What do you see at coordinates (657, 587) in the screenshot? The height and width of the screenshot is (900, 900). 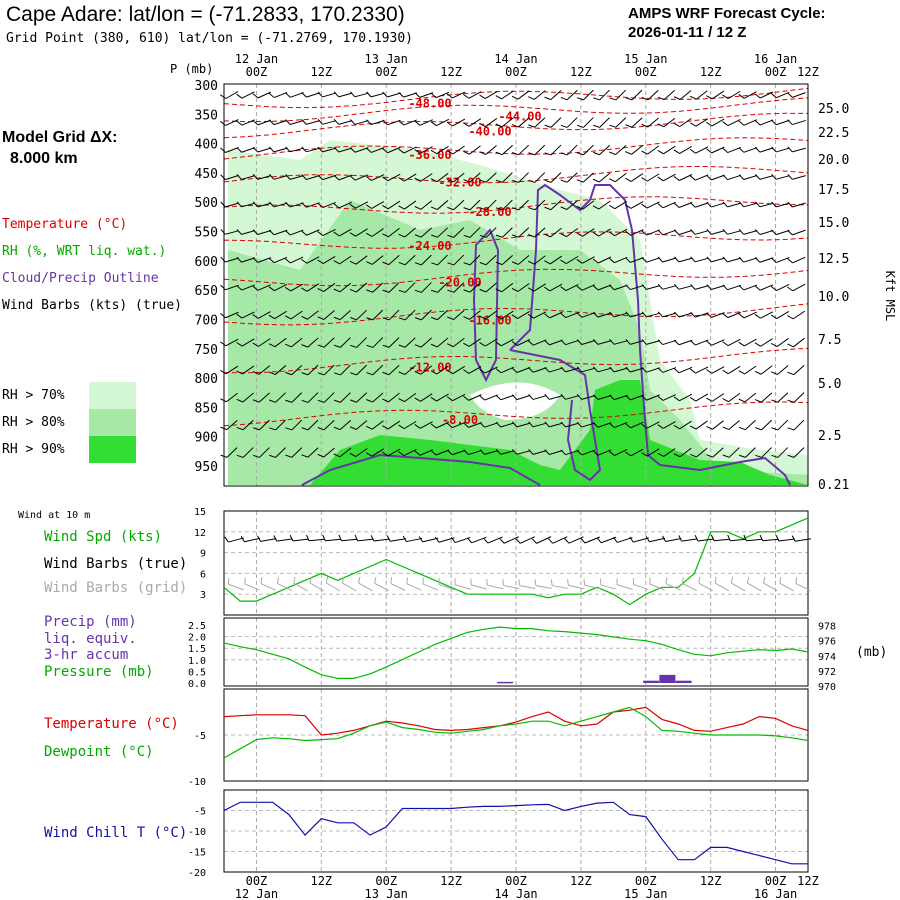 I see `grid-wind-barb-shaft` at bounding box center [657, 587].